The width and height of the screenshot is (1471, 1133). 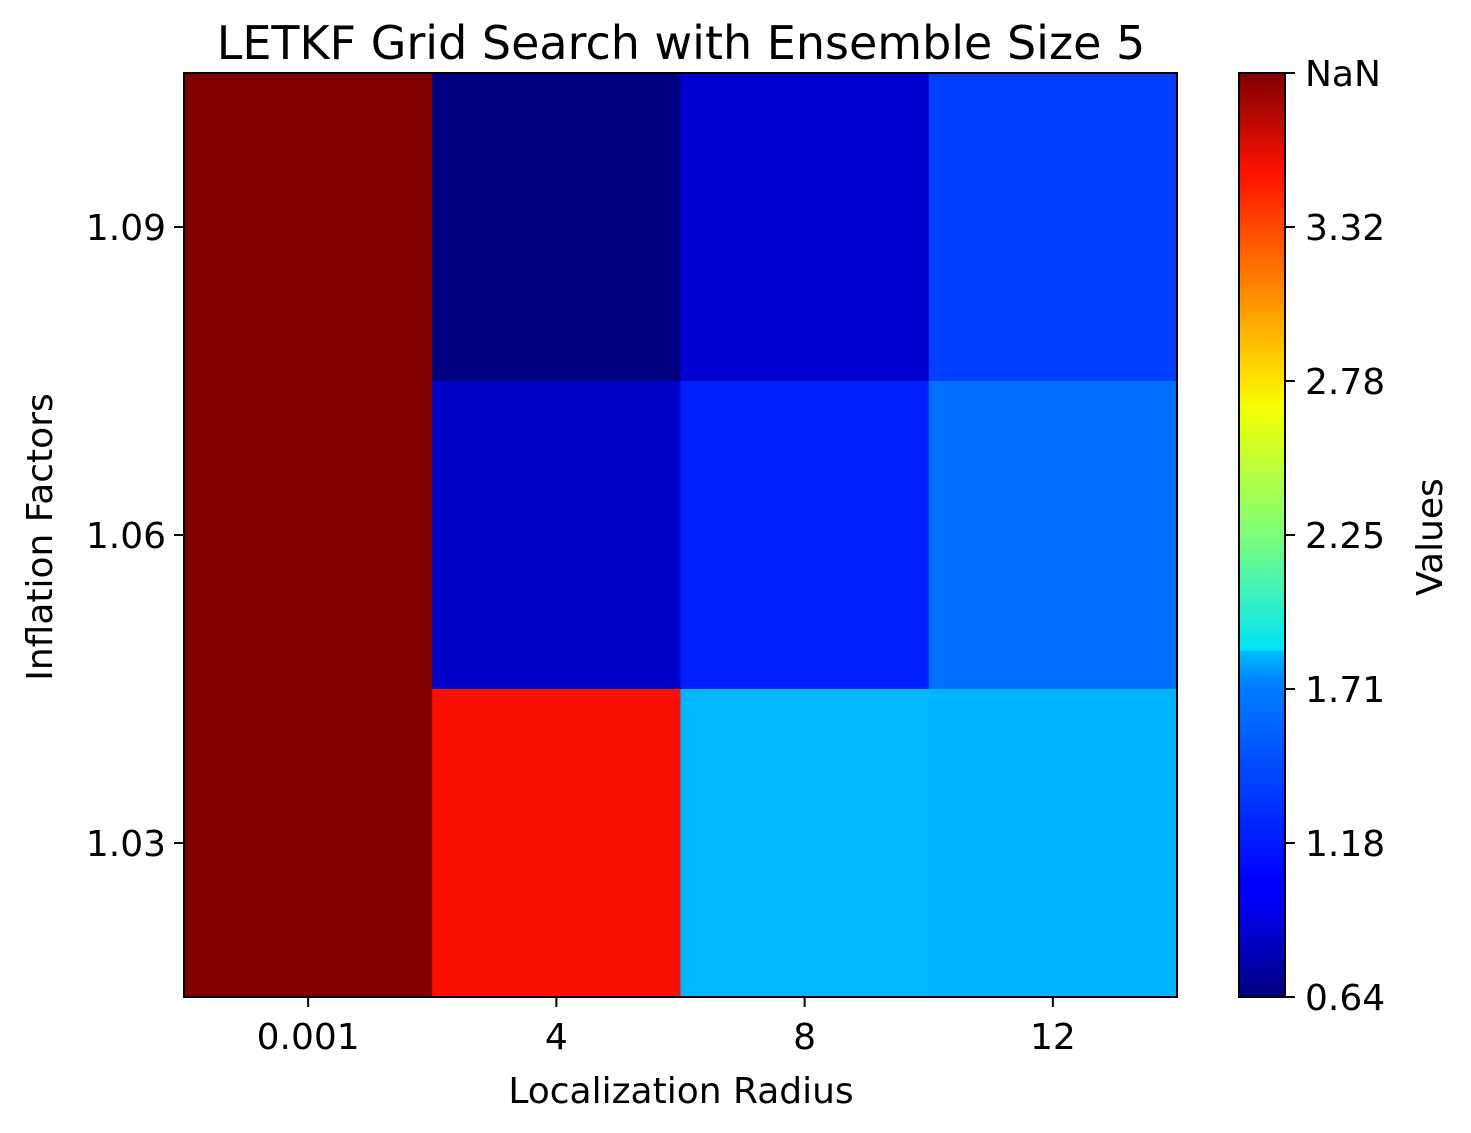 What do you see at coordinates (556, 843) in the screenshot?
I see `heatmap-cell-1.03-4` at bounding box center [556, 843].